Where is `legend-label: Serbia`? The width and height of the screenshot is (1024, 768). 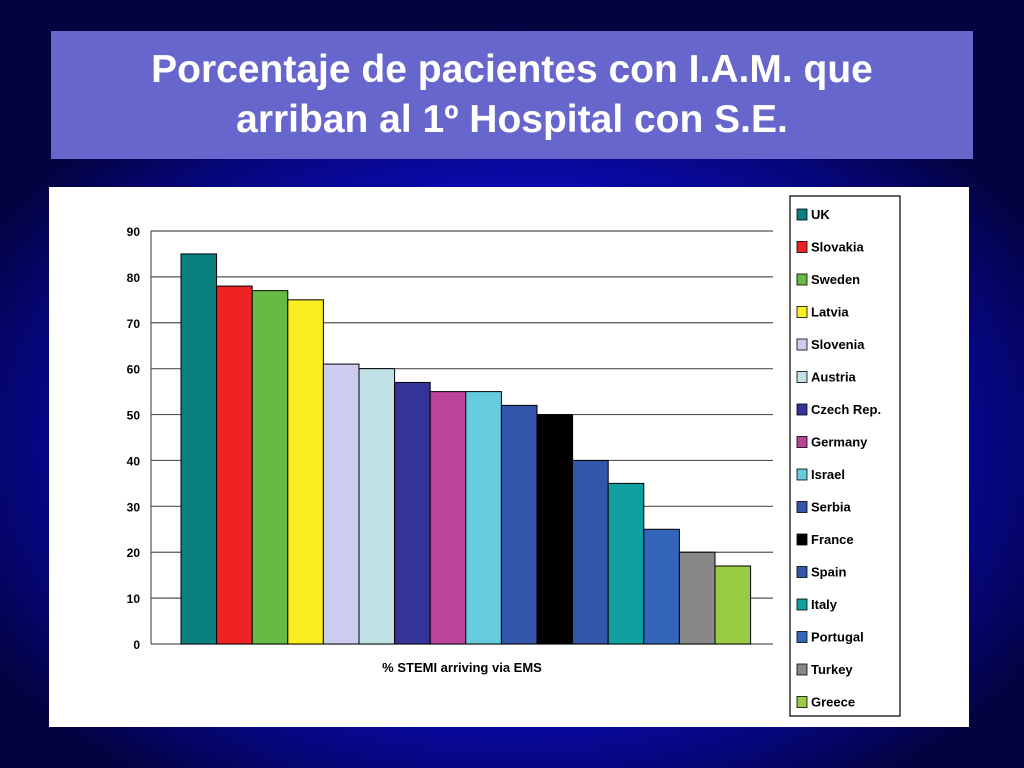
legend-label: Serbia is located at coordinates (831, 507).